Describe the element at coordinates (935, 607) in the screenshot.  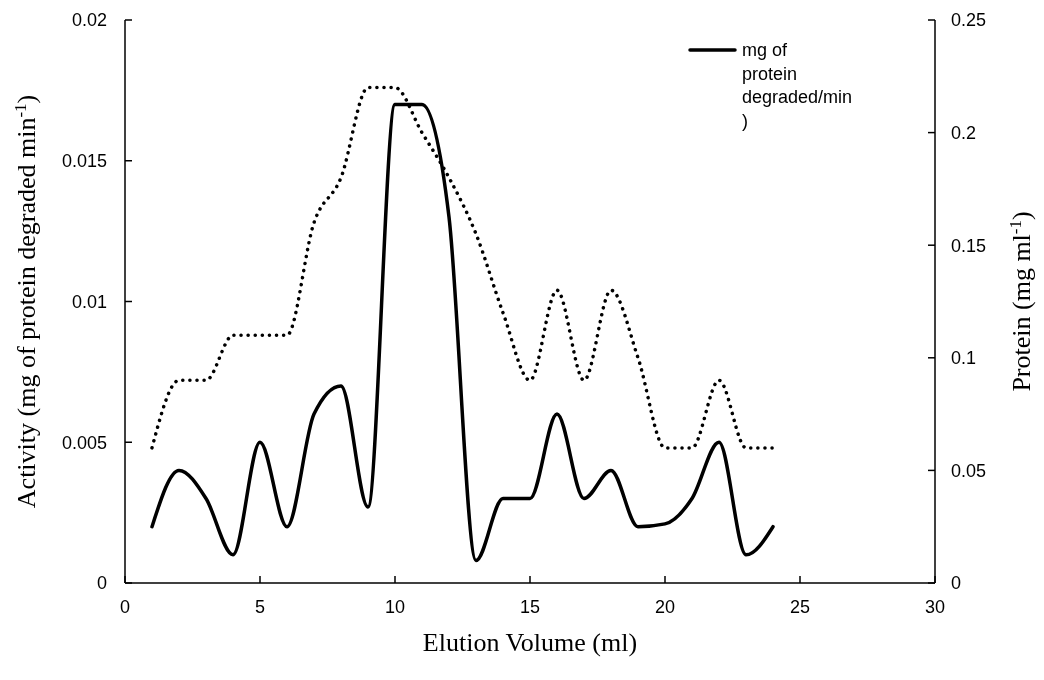
I see `x-tick-label: 30` at that location.